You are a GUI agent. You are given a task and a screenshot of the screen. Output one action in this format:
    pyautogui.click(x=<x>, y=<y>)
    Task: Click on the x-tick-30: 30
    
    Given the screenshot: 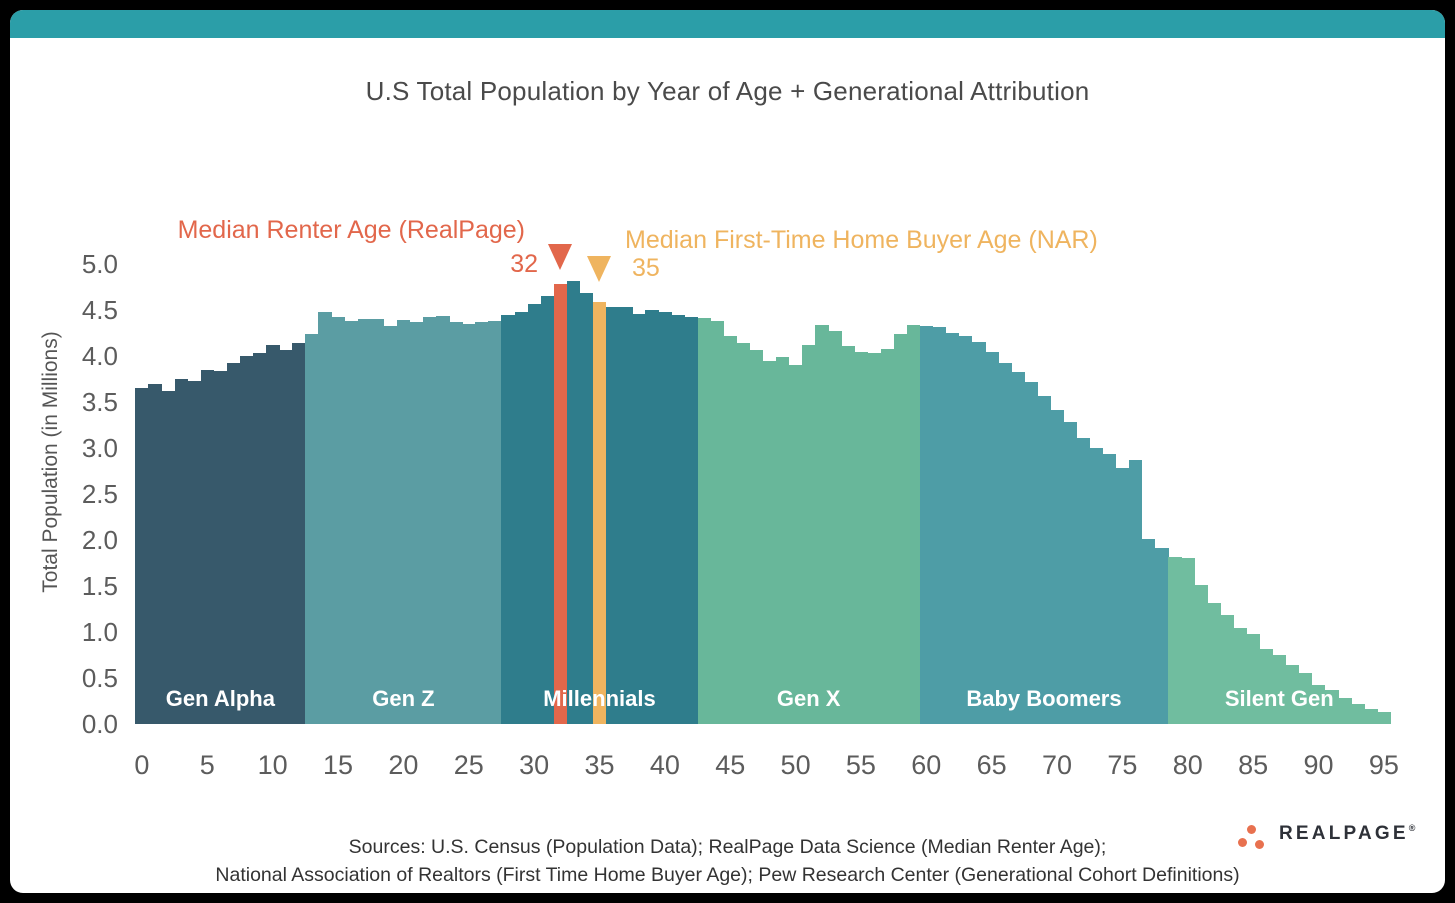 What is the action you would take?
    pyautogui.click(x=534, y=765)
    